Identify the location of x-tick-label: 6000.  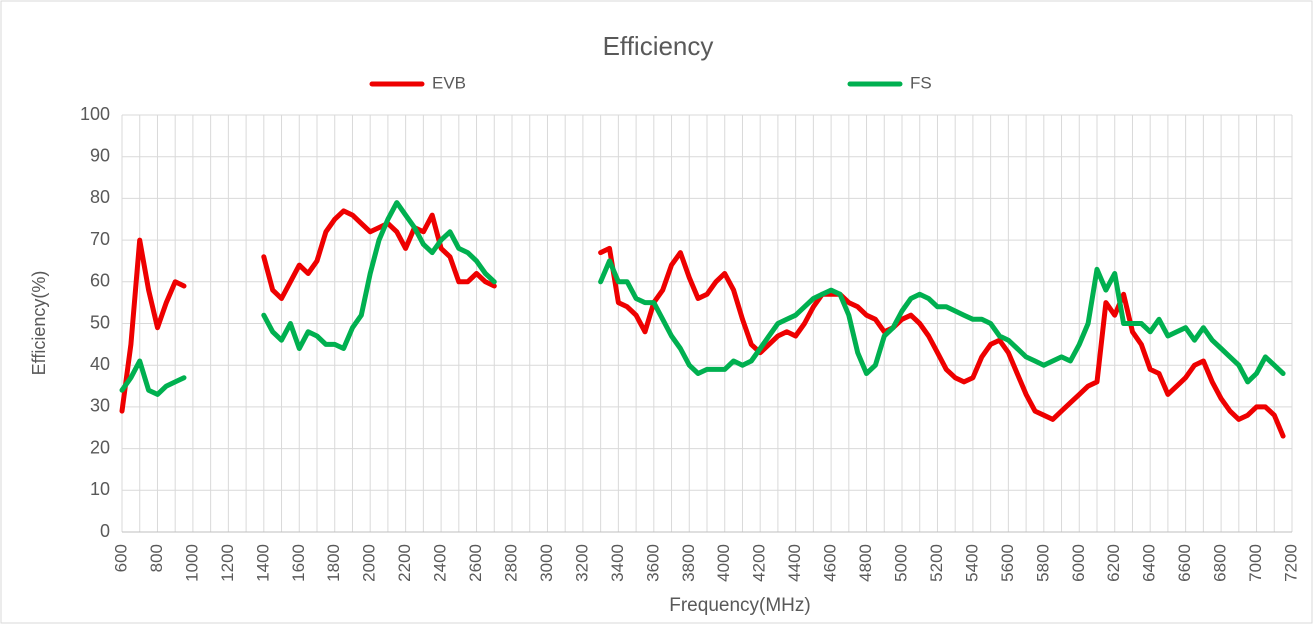
(1078, 563).